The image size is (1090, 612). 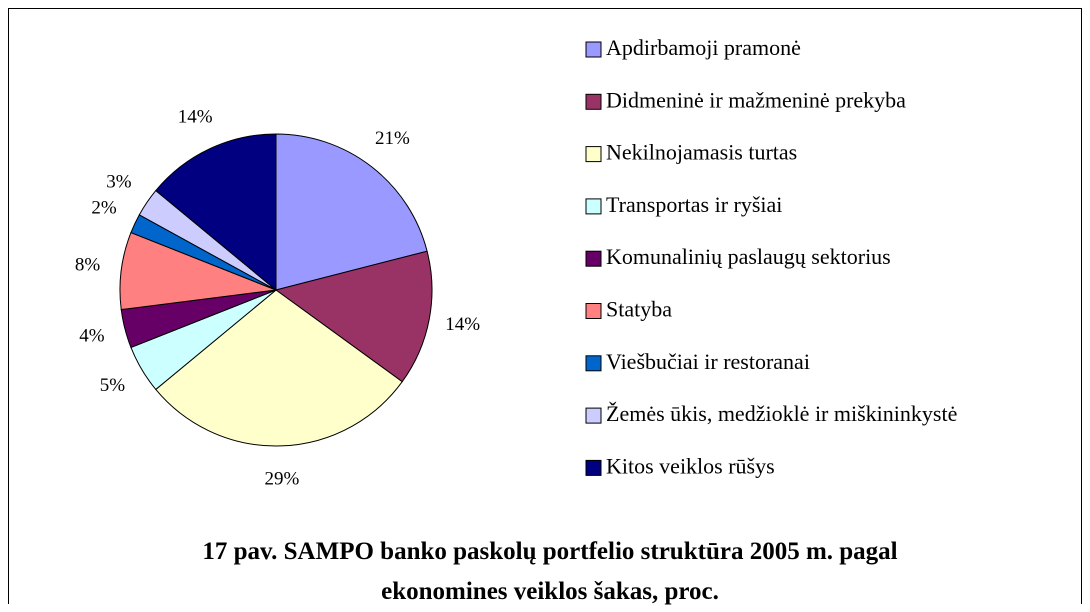 What do you see at coordinates (781, 413) in the screenshot?
I see `legend-label: Žemės ūkis, medžioklė ir miškininkystė` at bounding box center [781, 413].